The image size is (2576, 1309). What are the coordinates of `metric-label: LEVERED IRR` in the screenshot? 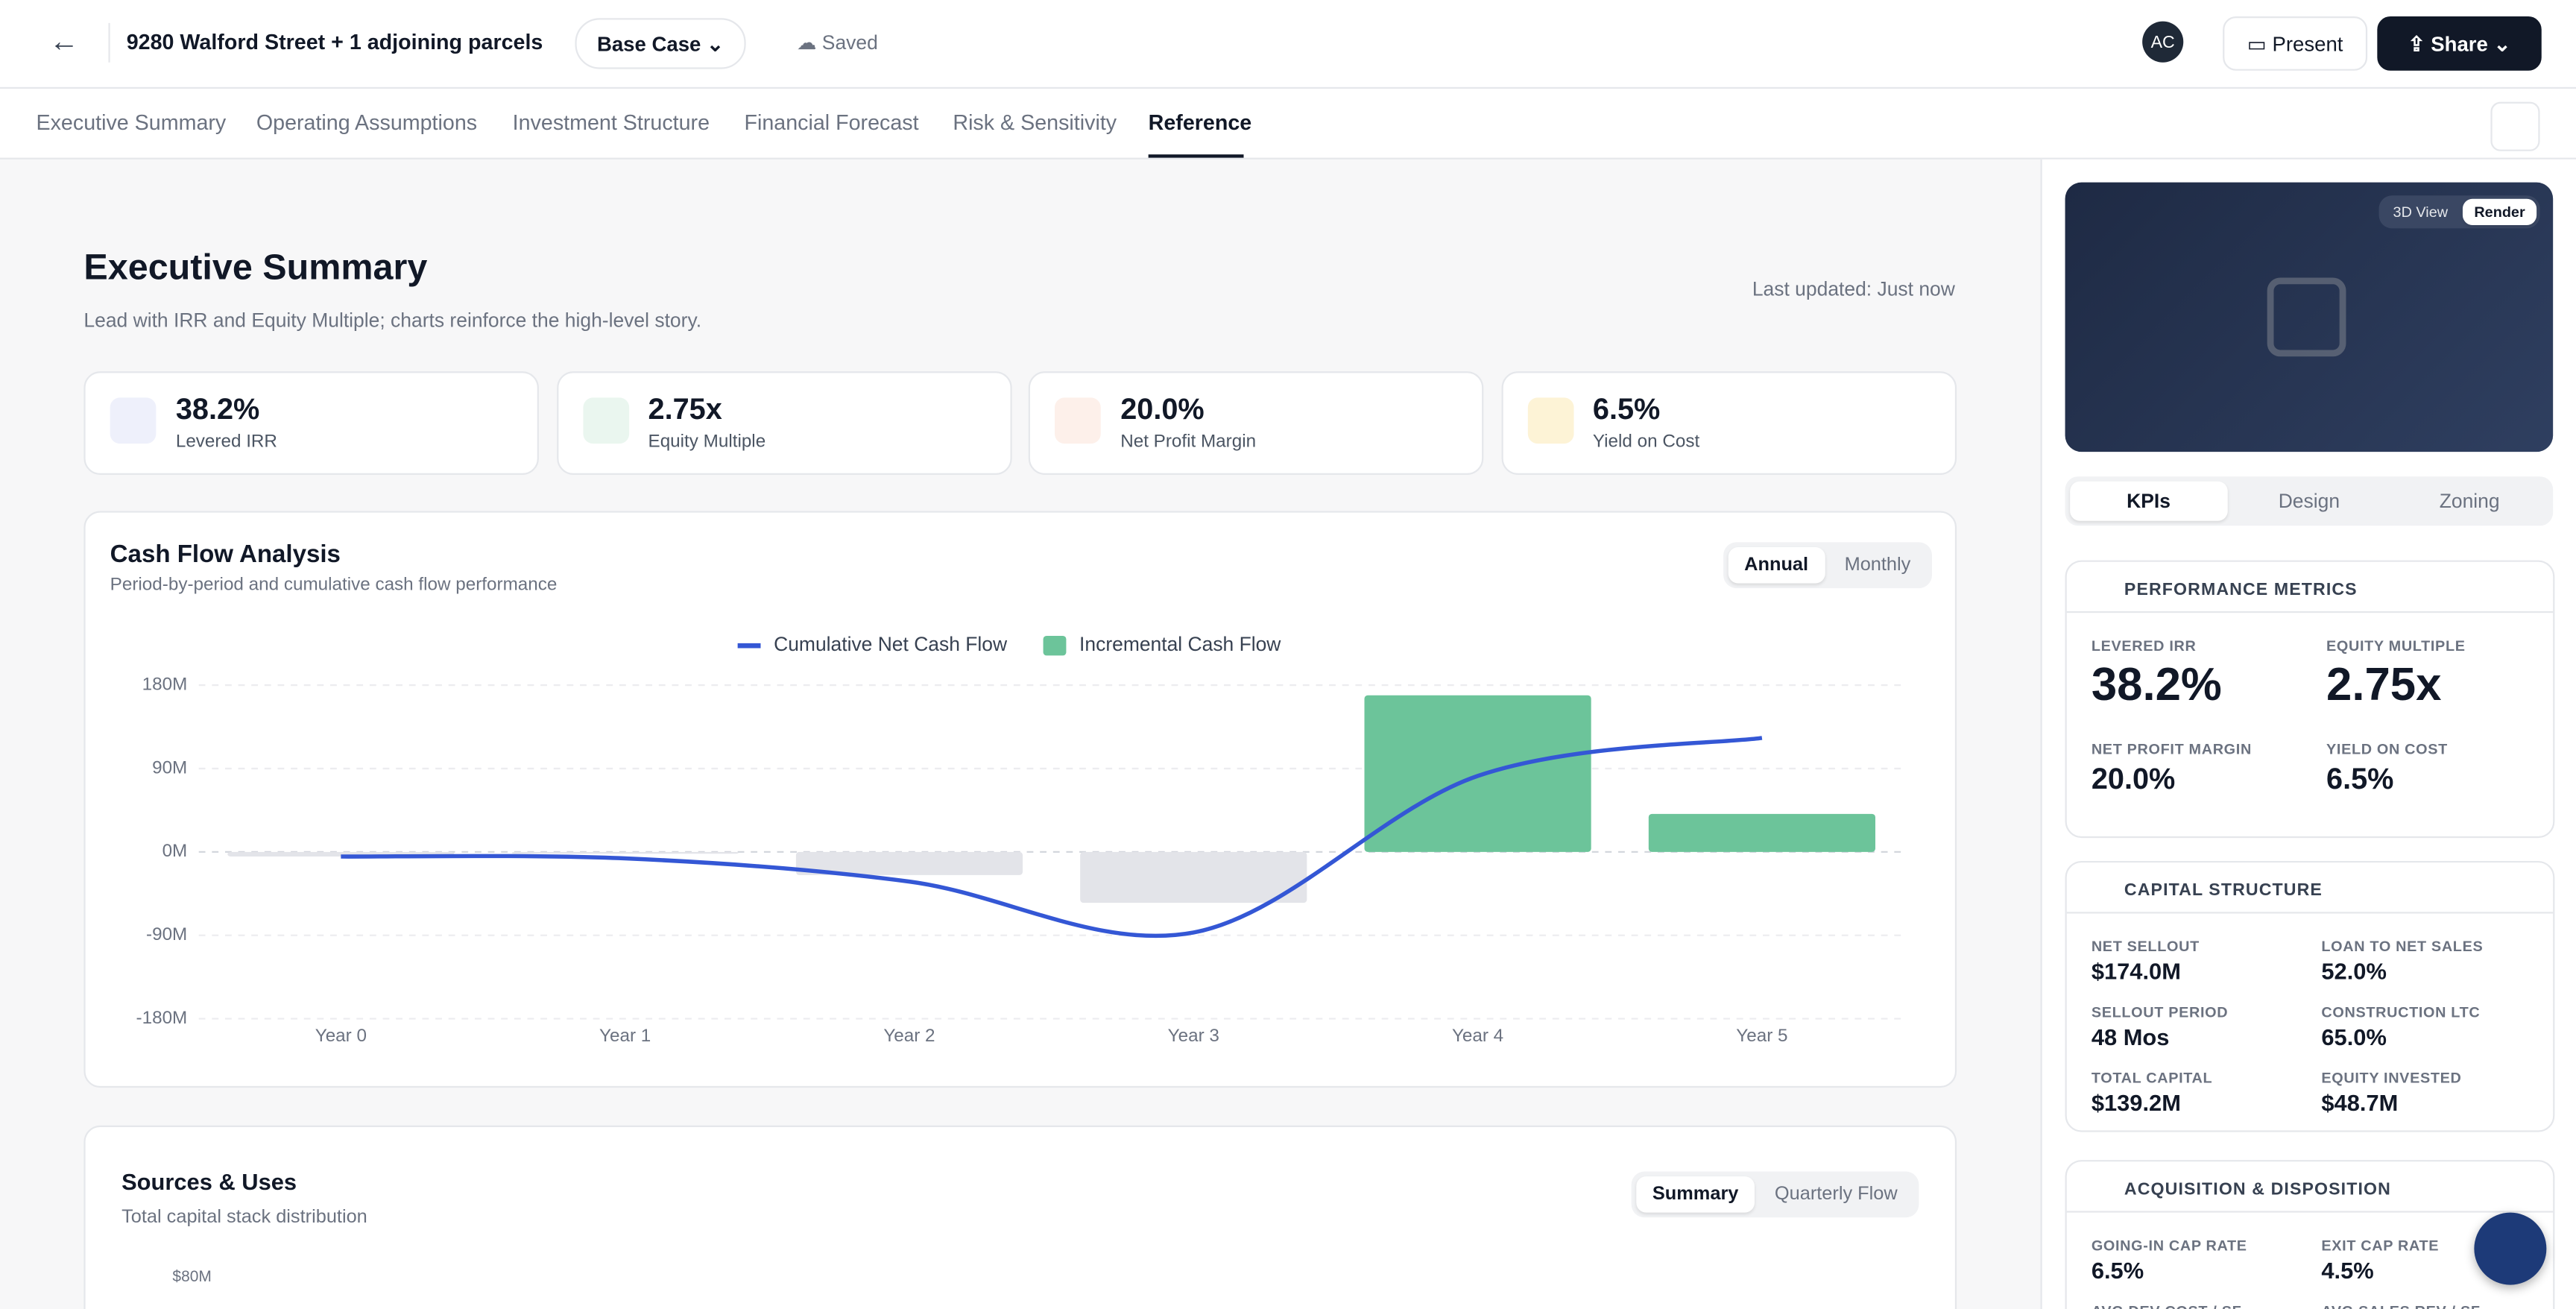 It's located at (2144, 645).